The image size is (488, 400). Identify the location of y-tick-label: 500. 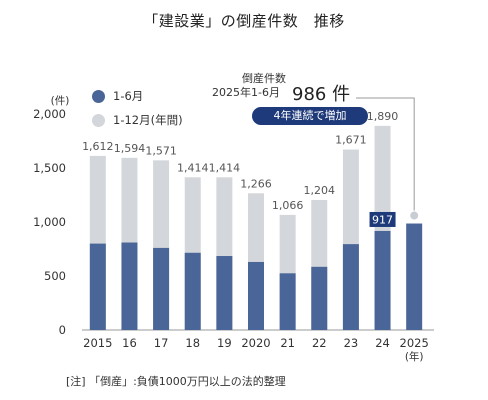
(55, 276).